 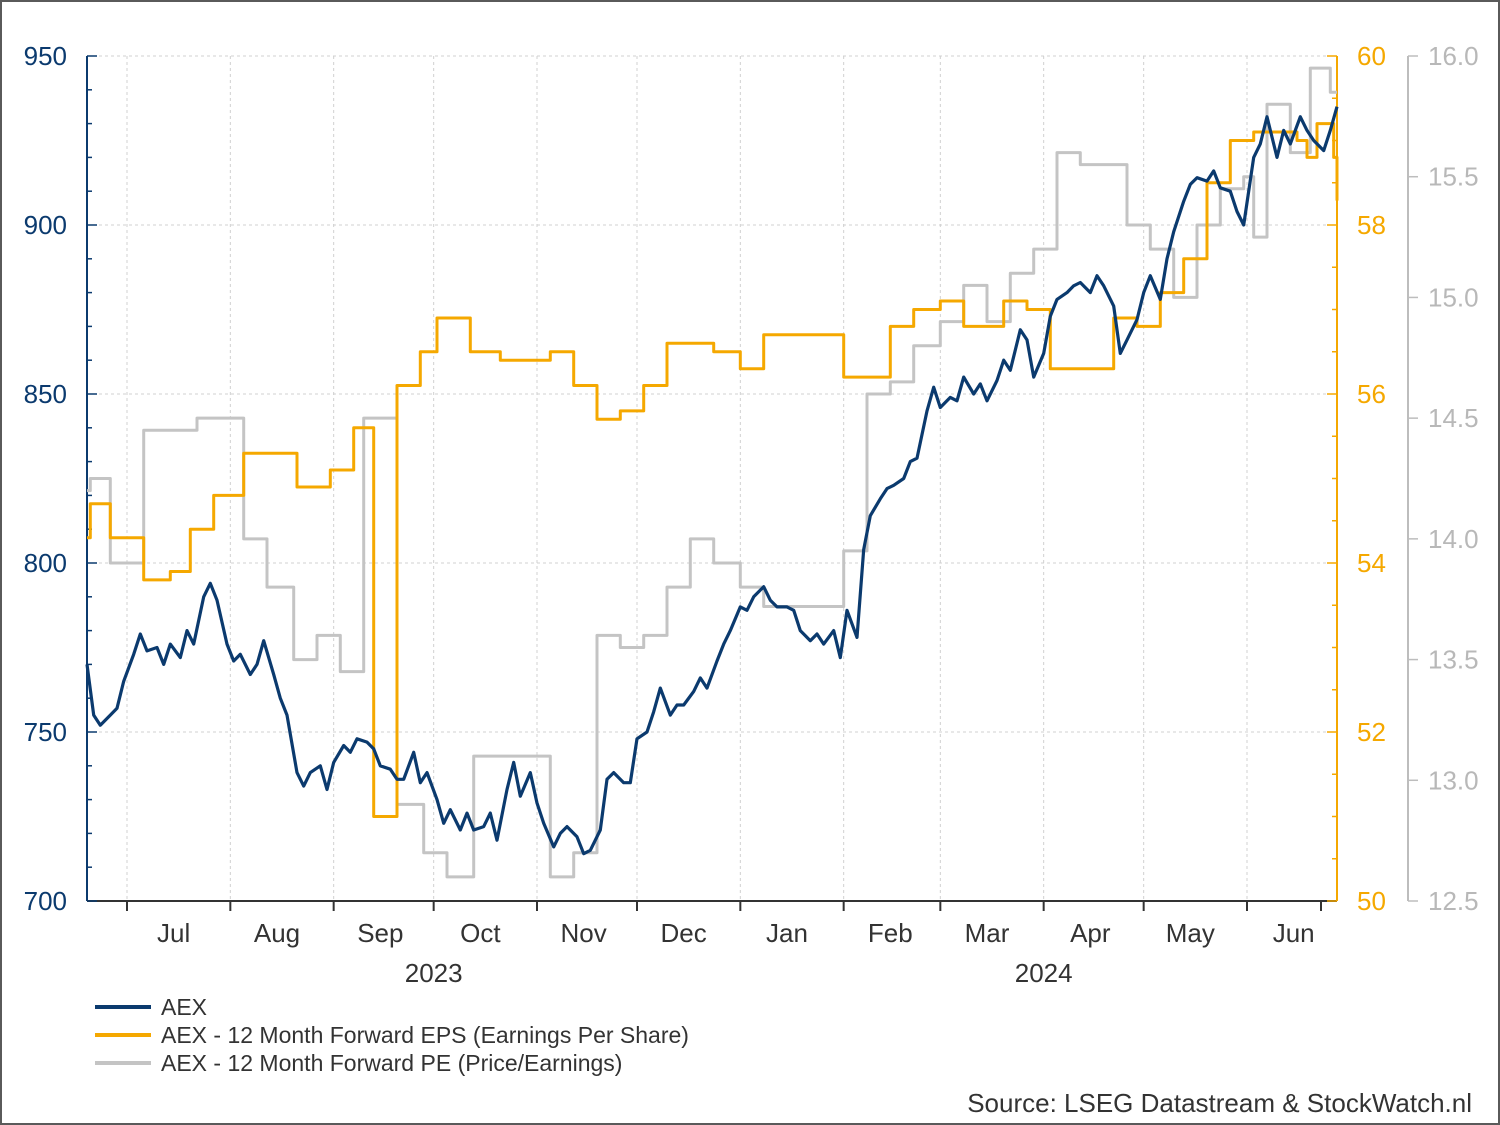 What do you see at coordinates (684, 933) in the screenshot?
I see `x-tick-label: Dec` at bounding box center [684, 933].